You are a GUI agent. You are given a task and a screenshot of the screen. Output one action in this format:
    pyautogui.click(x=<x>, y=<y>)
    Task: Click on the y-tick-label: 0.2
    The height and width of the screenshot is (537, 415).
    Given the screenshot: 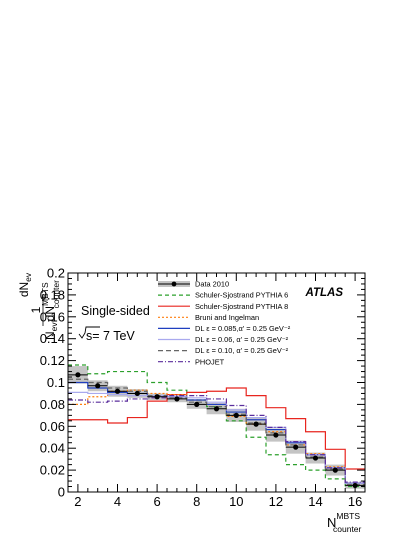 What is the action you would take?
    pyautogui.click(x=56, y=273)
    